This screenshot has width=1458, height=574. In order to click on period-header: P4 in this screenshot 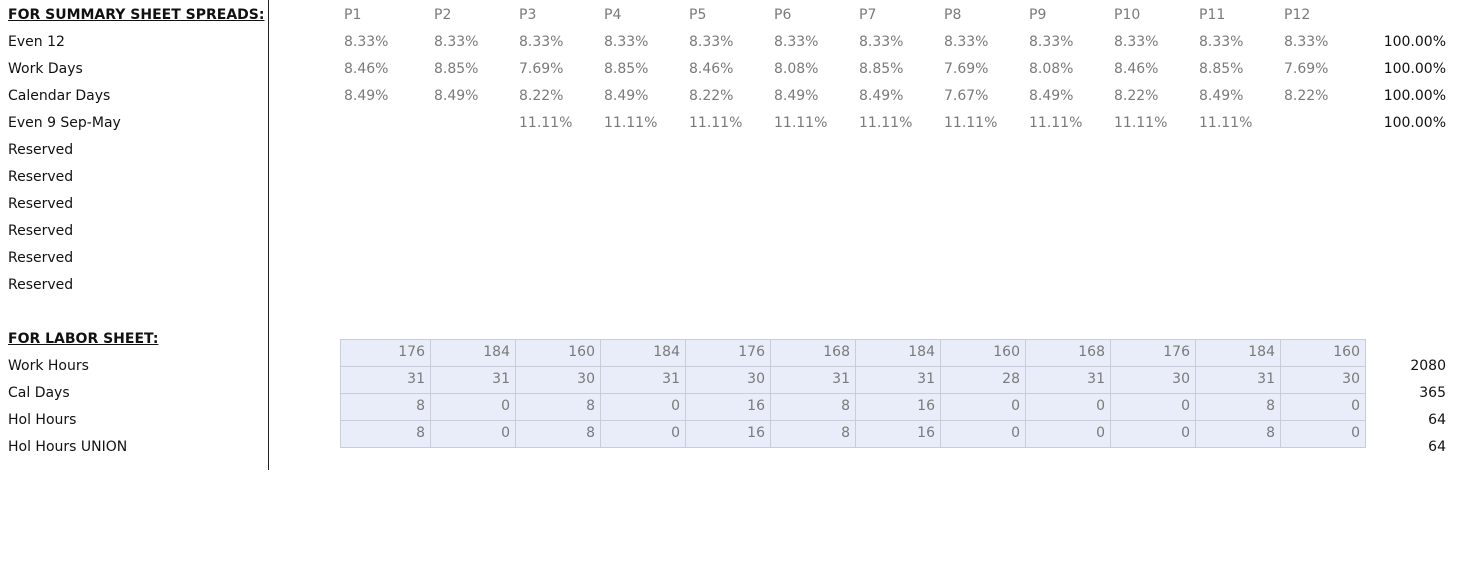, I will do `click(613, 15)`.